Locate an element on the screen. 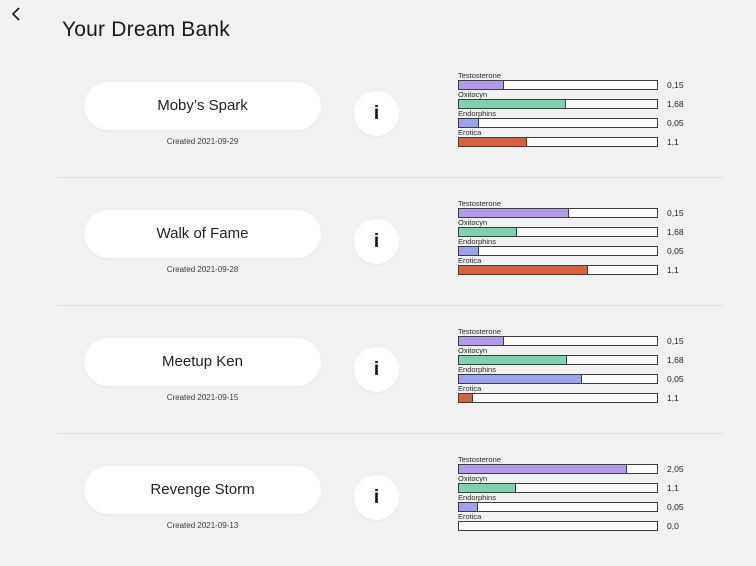 This screenshot has height=566, width=756. bar-value: 2,05 is located at coordinates (675, 468).